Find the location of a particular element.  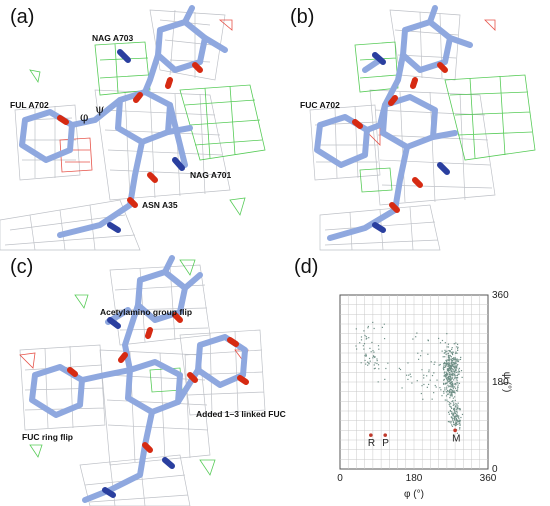

panel-label: (d) is located at coordinates (306, 267).